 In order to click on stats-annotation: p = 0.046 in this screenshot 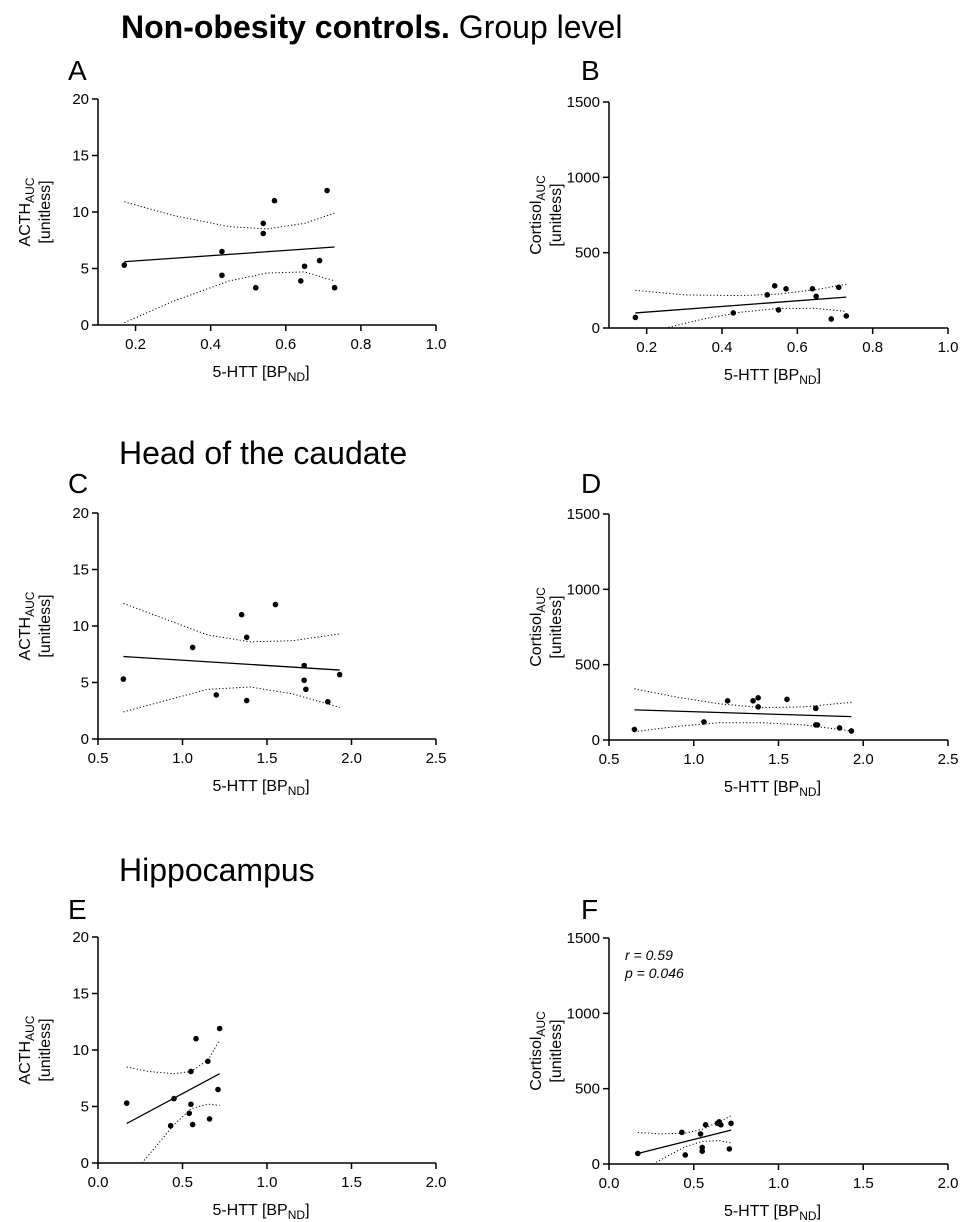, I will do `click(654, 973)`.